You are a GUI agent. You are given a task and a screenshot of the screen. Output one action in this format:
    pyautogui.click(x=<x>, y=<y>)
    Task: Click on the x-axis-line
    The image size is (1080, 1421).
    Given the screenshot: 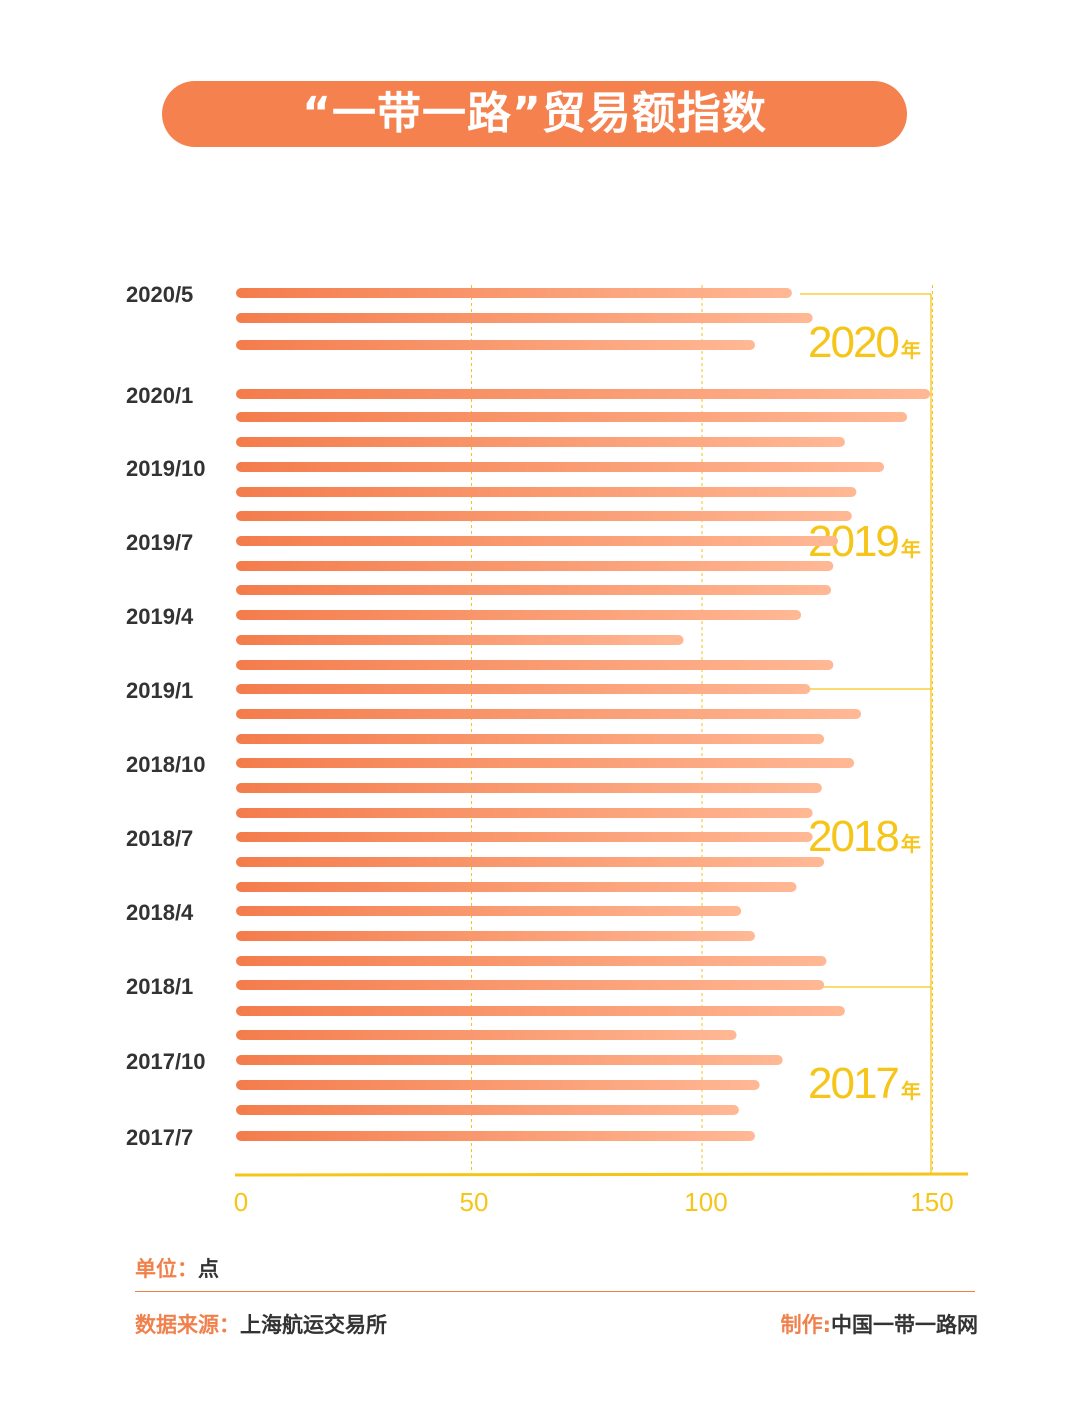 What is the action you would take?
    pyautogui.click(x=601, y=1174)
    